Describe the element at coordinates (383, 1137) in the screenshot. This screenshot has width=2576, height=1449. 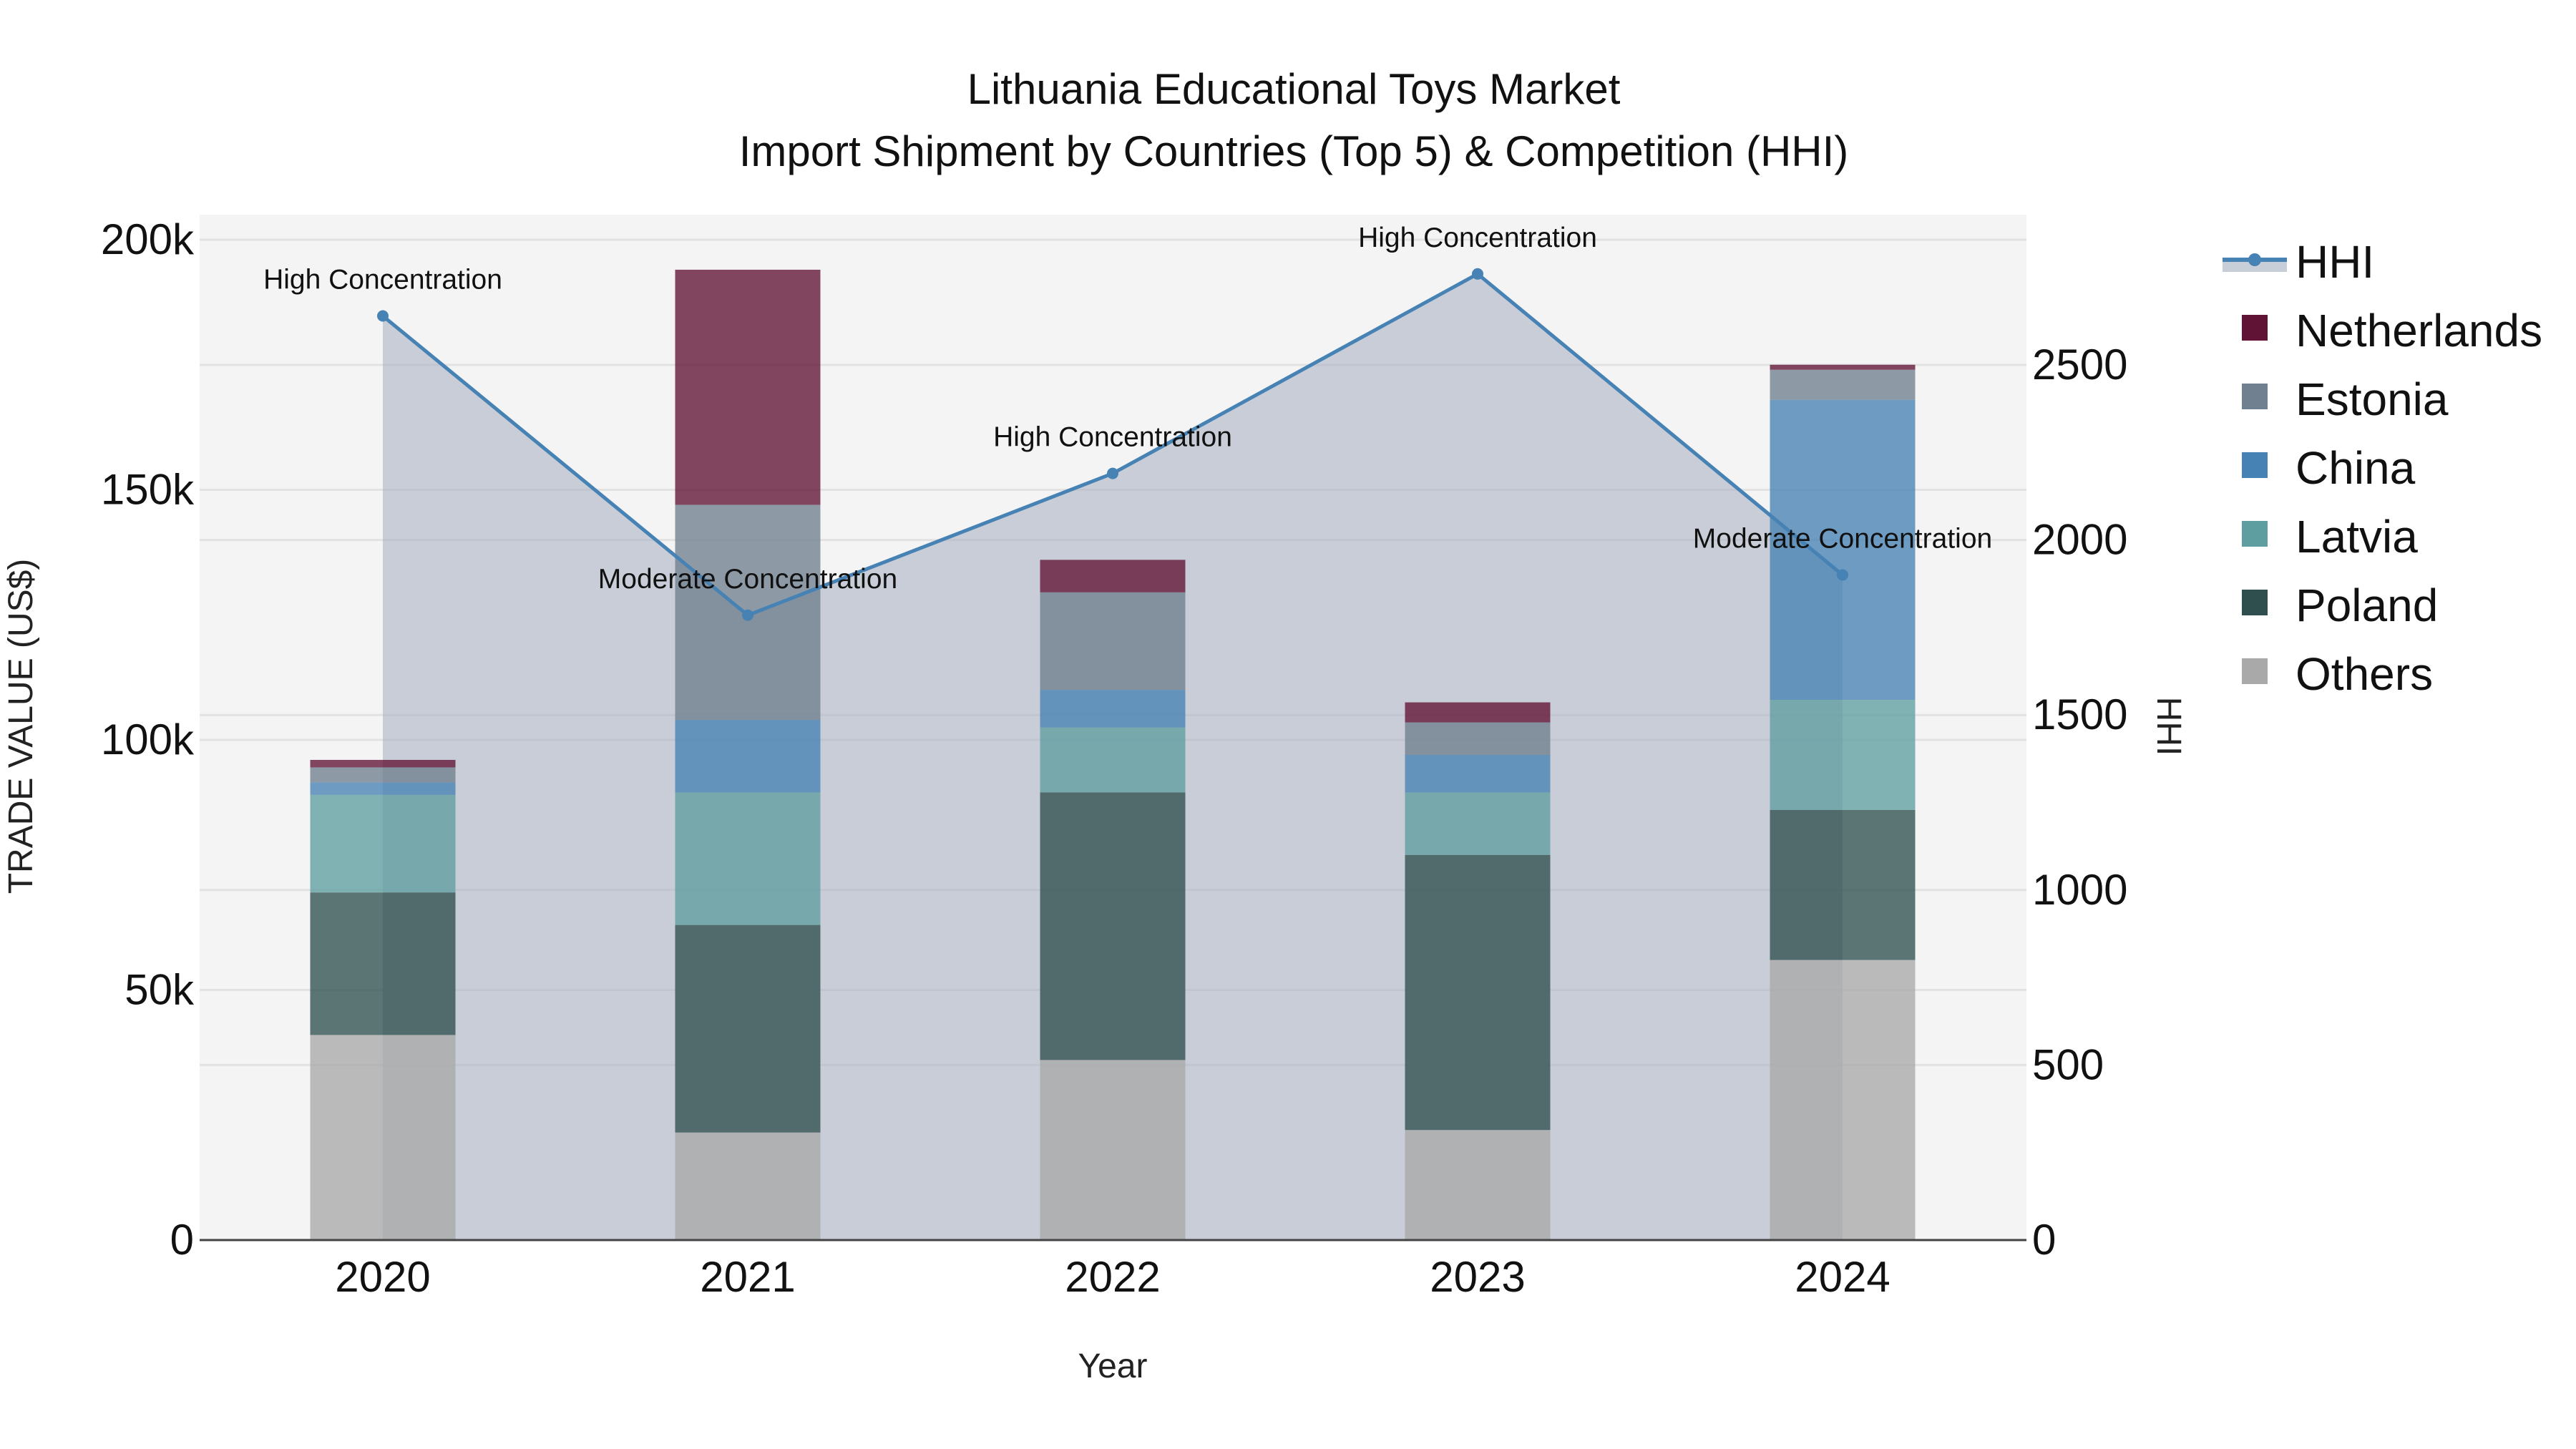
I see `bar-segment-others-2020` at that location.